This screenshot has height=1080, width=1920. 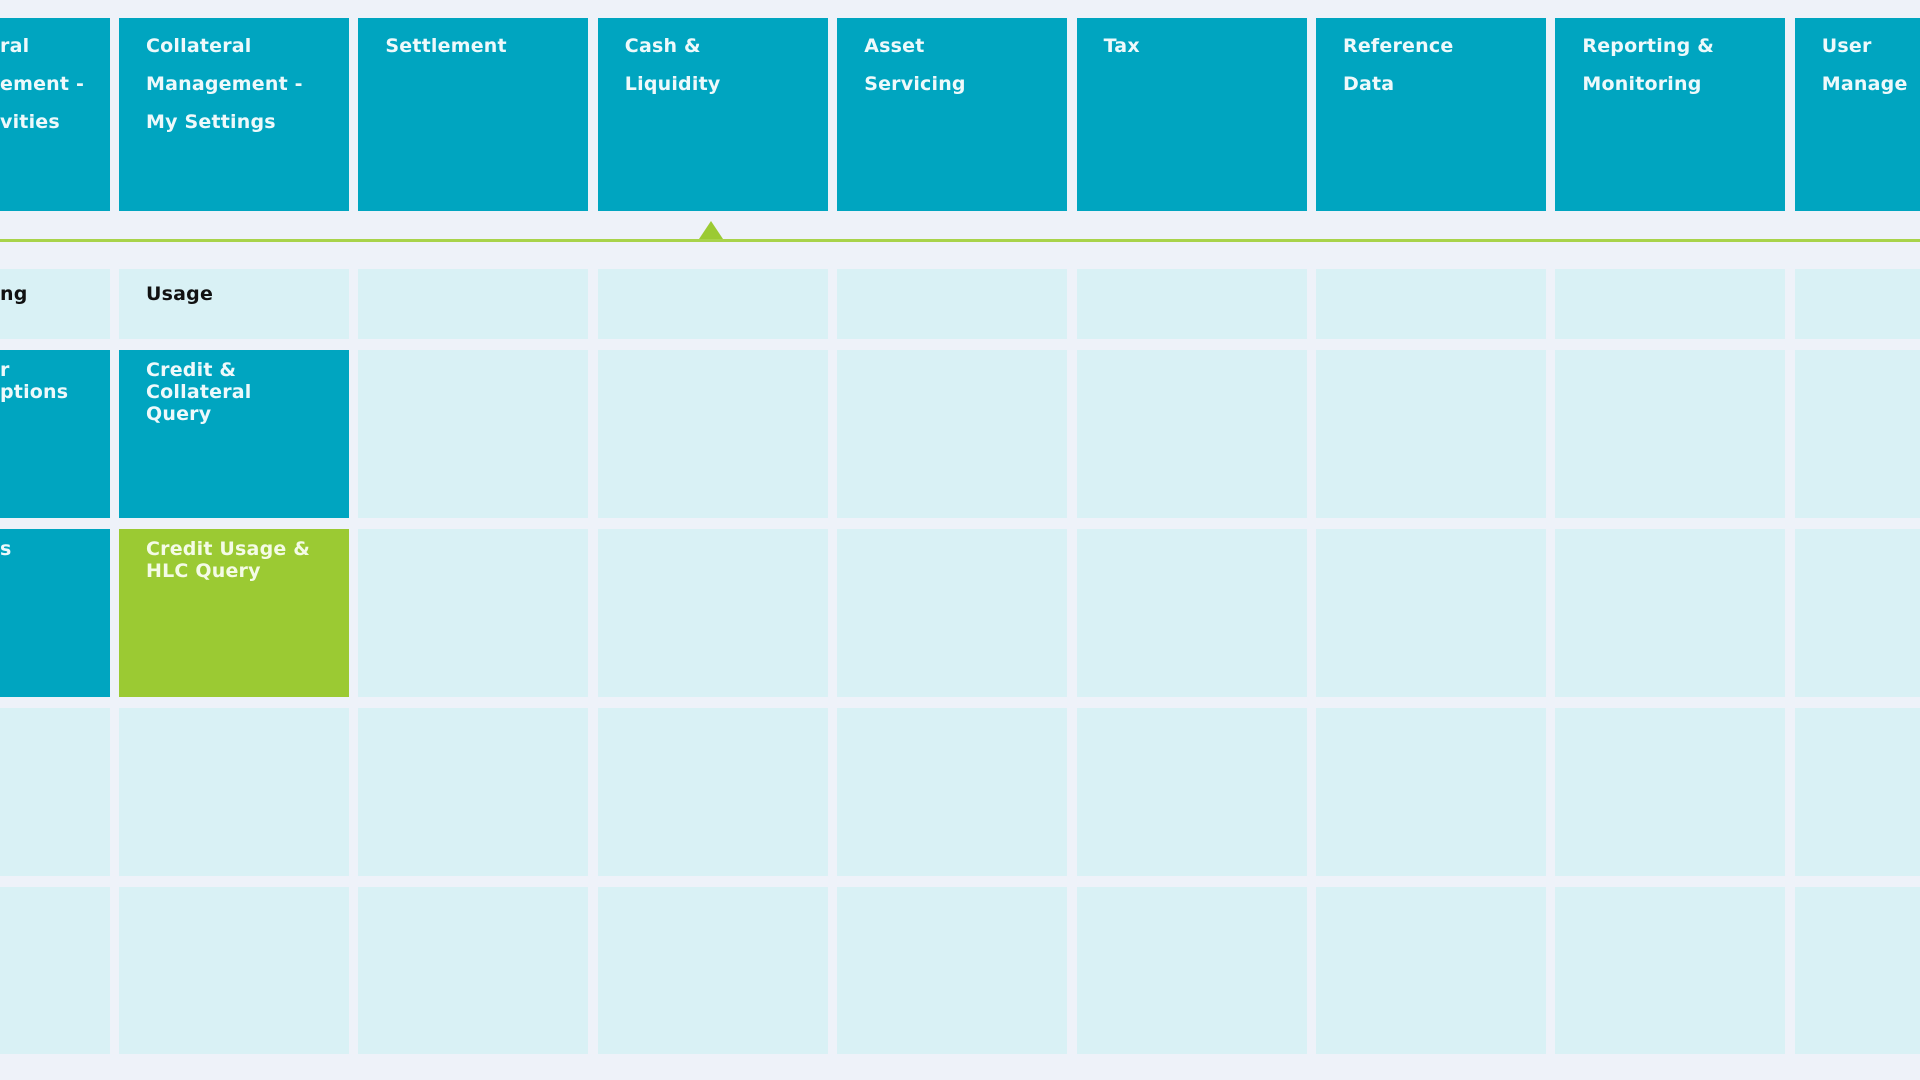 What do you see at coordinates (446, 46) in the screenshot?
I see `menu-column-3-label: Settlement` at bounding box center [446, 46].